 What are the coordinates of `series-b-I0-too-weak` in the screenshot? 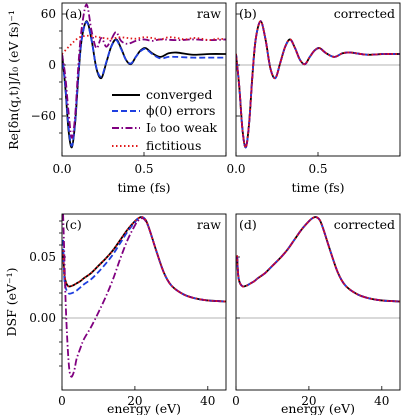 It's located at (318, 84).